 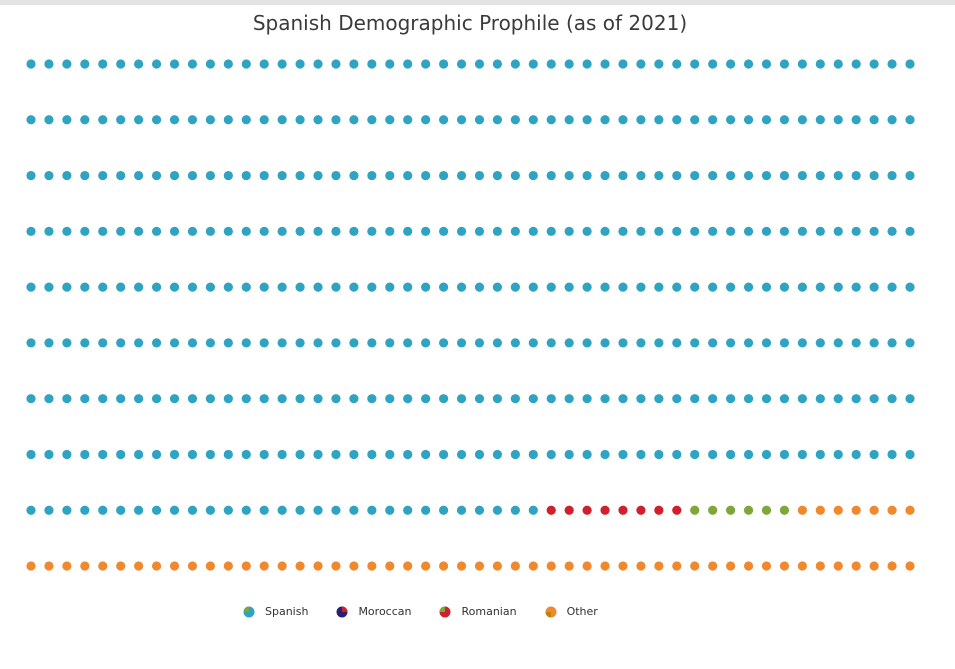 What do you see at coordinates (489, 611) in the screenshot?
I see `legend-label-romanian: Romanian` at bounding box center [489, 611].